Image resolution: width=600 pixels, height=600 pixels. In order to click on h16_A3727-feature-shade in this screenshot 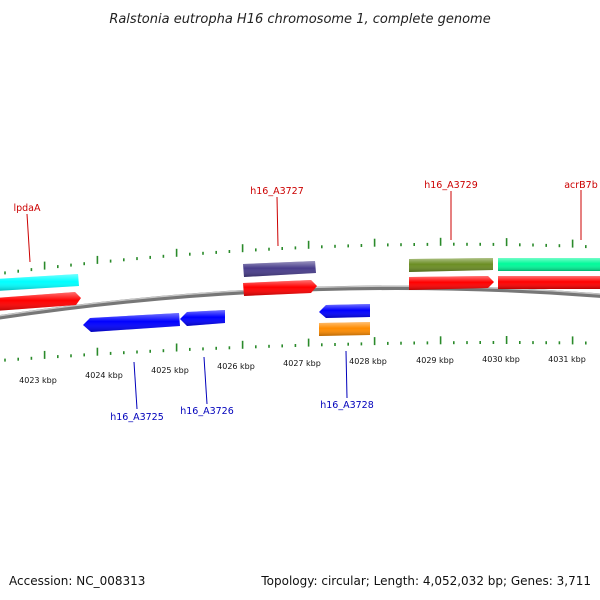, I will do `click(279, 269)`.